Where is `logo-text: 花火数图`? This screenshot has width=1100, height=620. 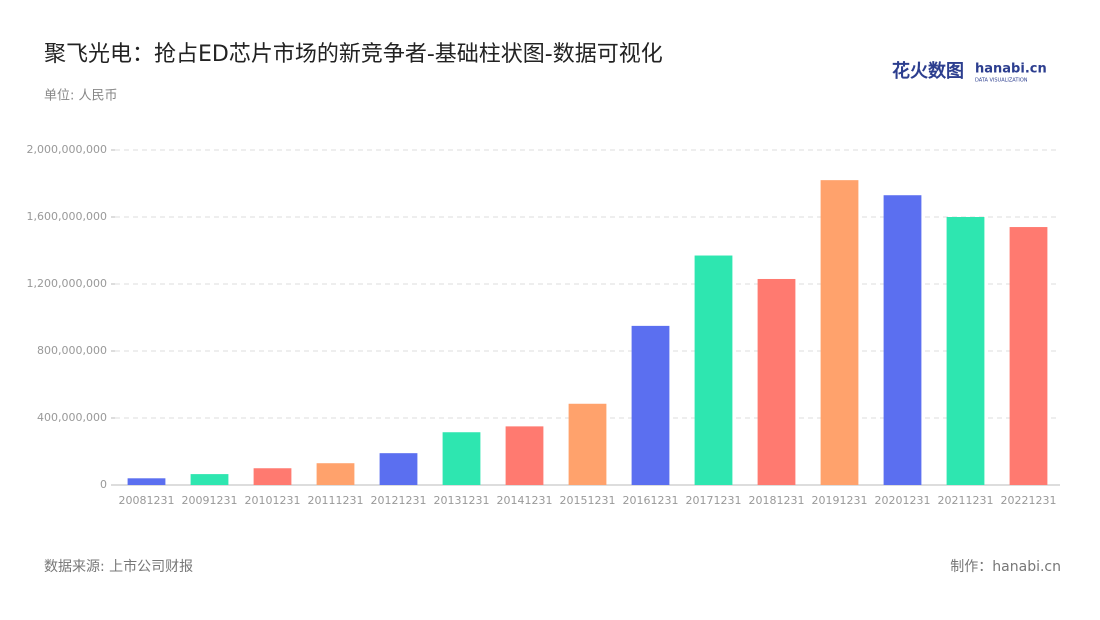
logo-text: 花火数图 is located at coordinates (928, 71).